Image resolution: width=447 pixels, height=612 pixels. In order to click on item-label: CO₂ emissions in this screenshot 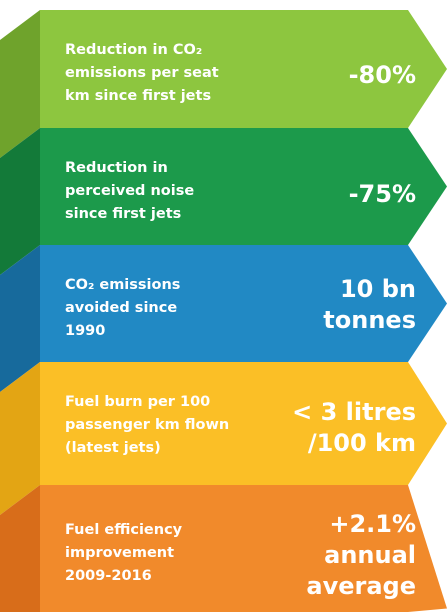, I will do `click(122, 285)`.